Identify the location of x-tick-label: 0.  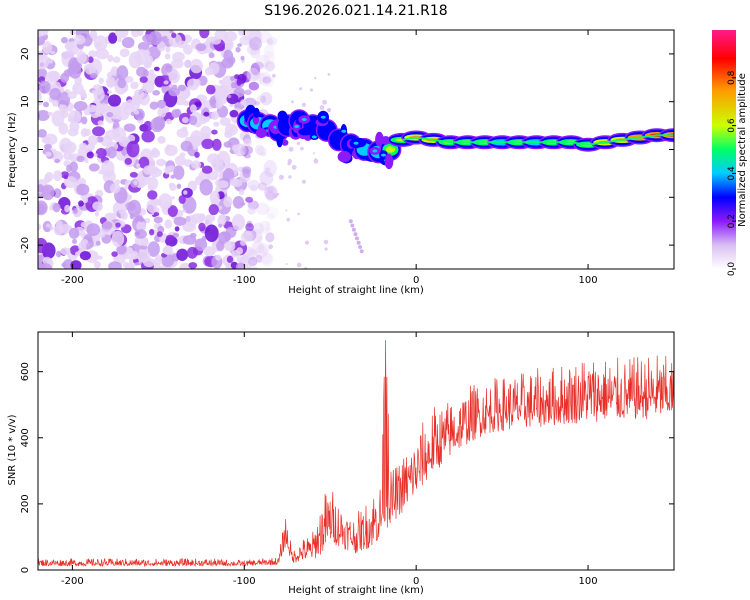
(416, 280).